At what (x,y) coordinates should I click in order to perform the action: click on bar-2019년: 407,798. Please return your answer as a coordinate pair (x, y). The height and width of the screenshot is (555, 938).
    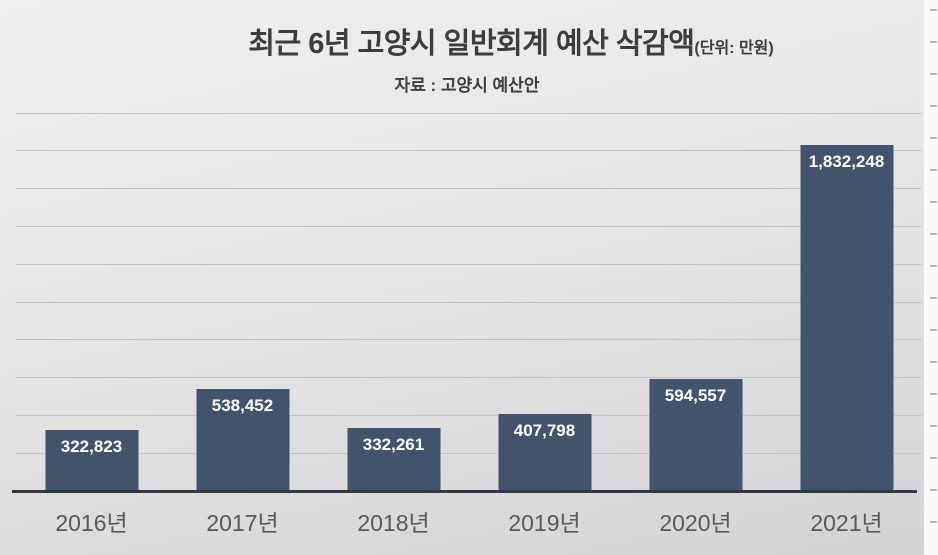
    Looking at the image, I should click on (544, 452).